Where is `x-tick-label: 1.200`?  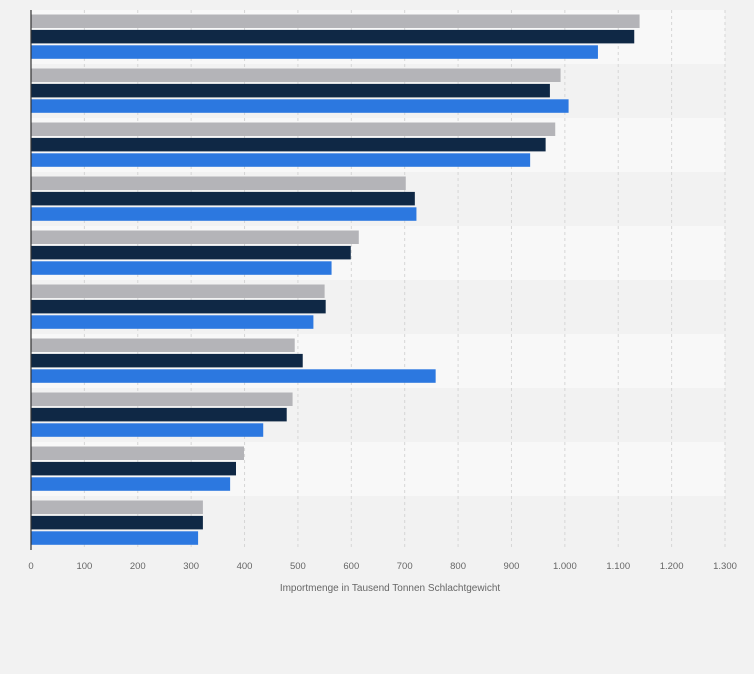 x-tick-label: 1.200 is located at coordinates (672, 566).